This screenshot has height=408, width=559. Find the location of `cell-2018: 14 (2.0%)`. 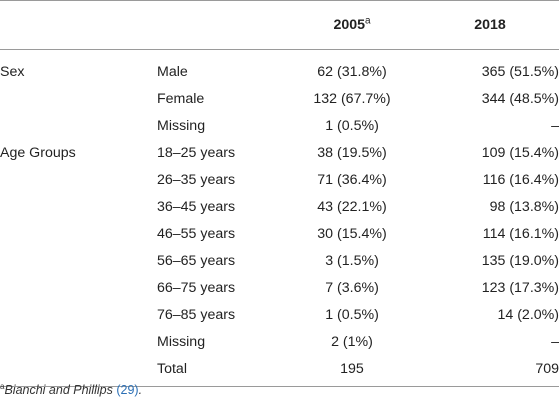

cell-2018: 14 (2.0%) is located at coordinates (528, 314).